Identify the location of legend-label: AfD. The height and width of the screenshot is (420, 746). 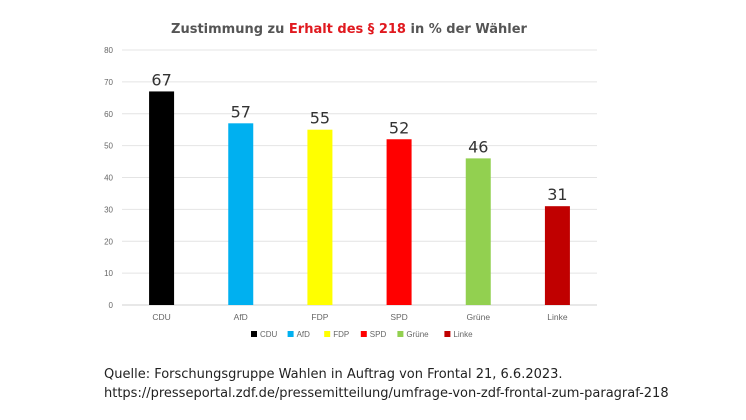
(304, 334).